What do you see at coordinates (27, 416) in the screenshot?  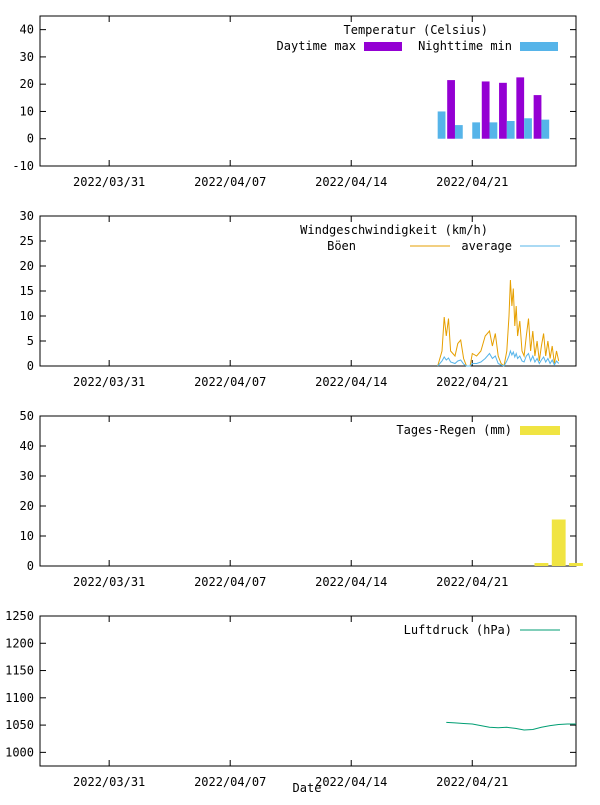 I see `chart-3-y-tick-label: 50` at bounding box center [27, 416].